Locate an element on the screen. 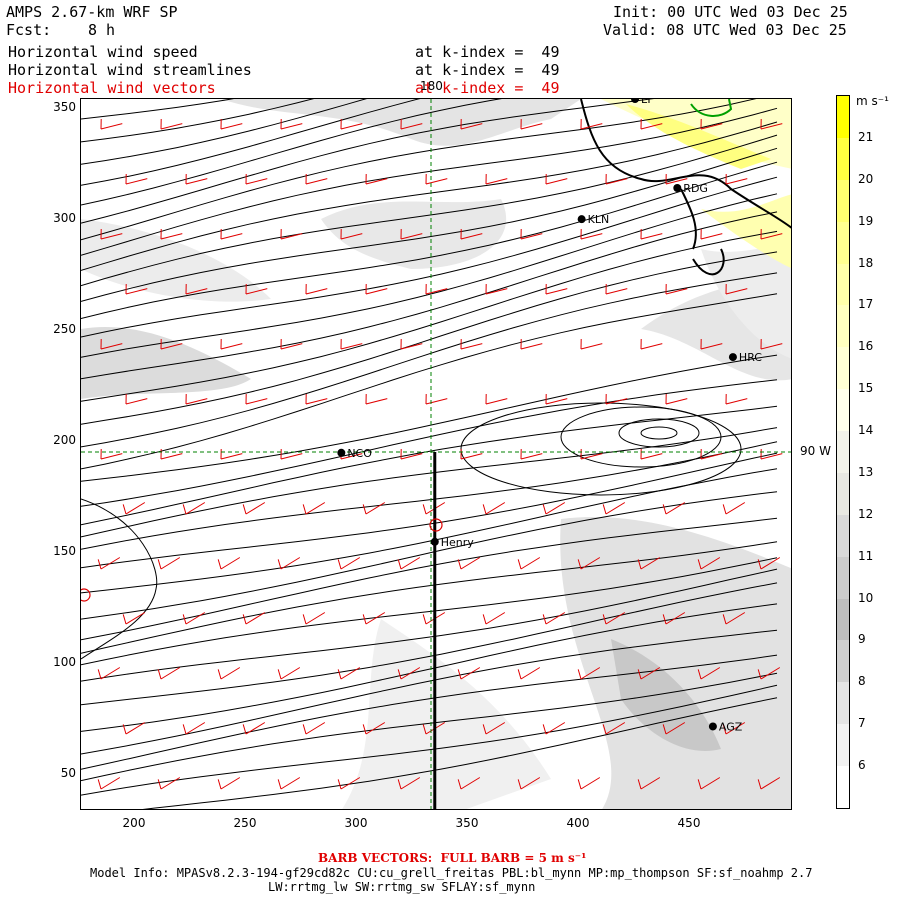 This screenshot has width=900, height=900. valid-time: Valid: 08 UTC Wed 03 Dec 25 is located at coordinates (725, 30).